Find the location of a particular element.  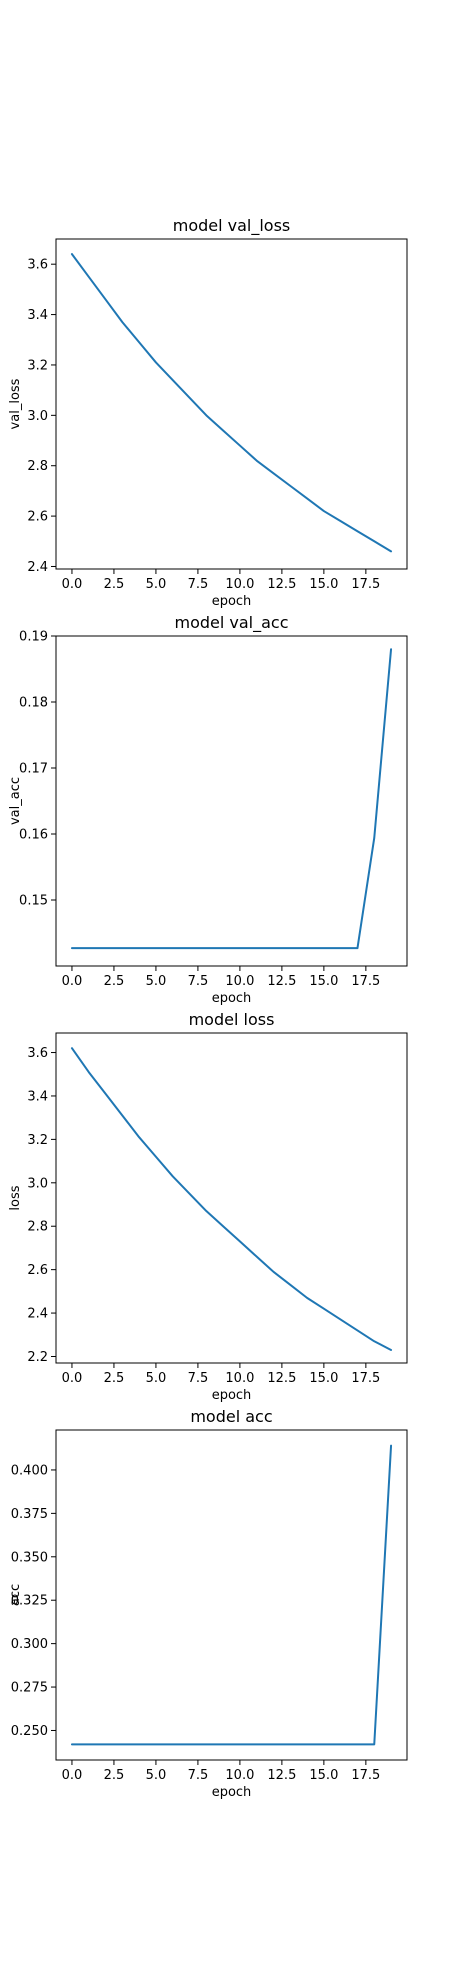

y-tick-label: 2.2 is located at coordinates (37, 1357).